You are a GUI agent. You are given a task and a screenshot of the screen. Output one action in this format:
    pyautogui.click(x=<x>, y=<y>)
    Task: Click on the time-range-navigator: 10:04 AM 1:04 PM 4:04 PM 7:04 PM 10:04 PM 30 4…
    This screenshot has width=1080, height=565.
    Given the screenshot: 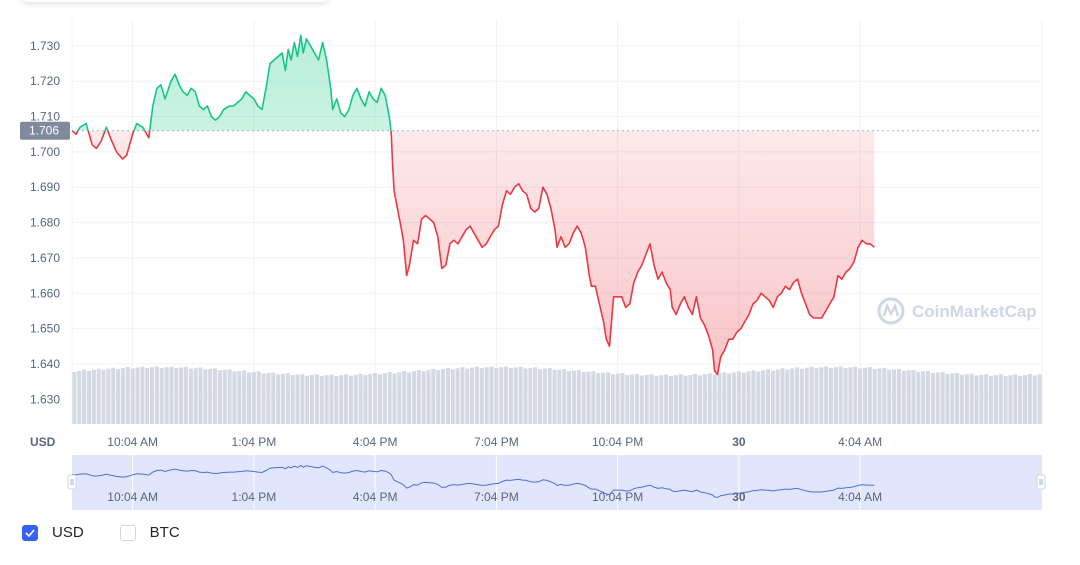 What is the action you would take?
    pyautogui.click(x=556, y=482)
    